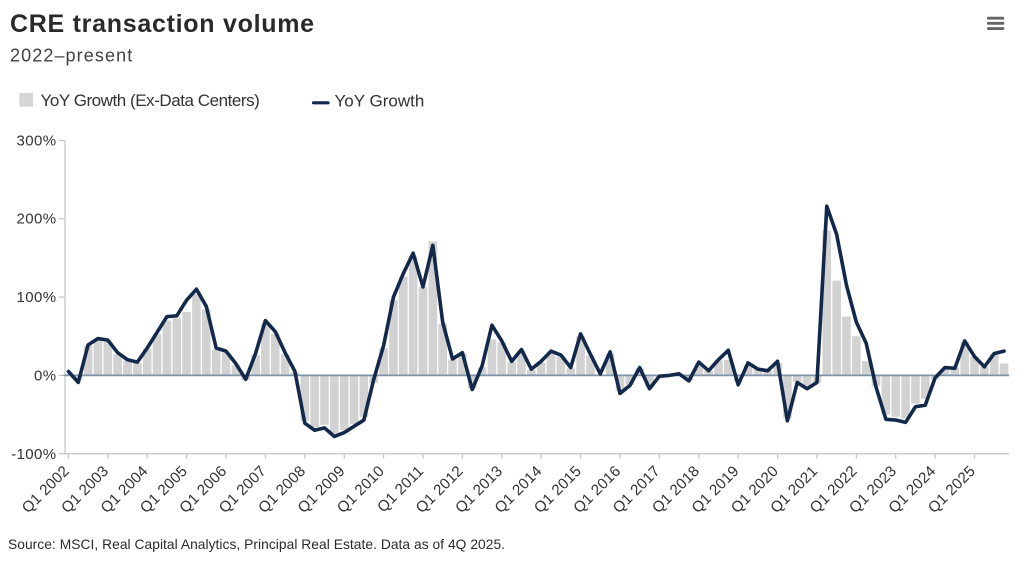  Describe the element at coordinates (33, 454) in the screenshot. I see `svg-text: -100%` at that location.